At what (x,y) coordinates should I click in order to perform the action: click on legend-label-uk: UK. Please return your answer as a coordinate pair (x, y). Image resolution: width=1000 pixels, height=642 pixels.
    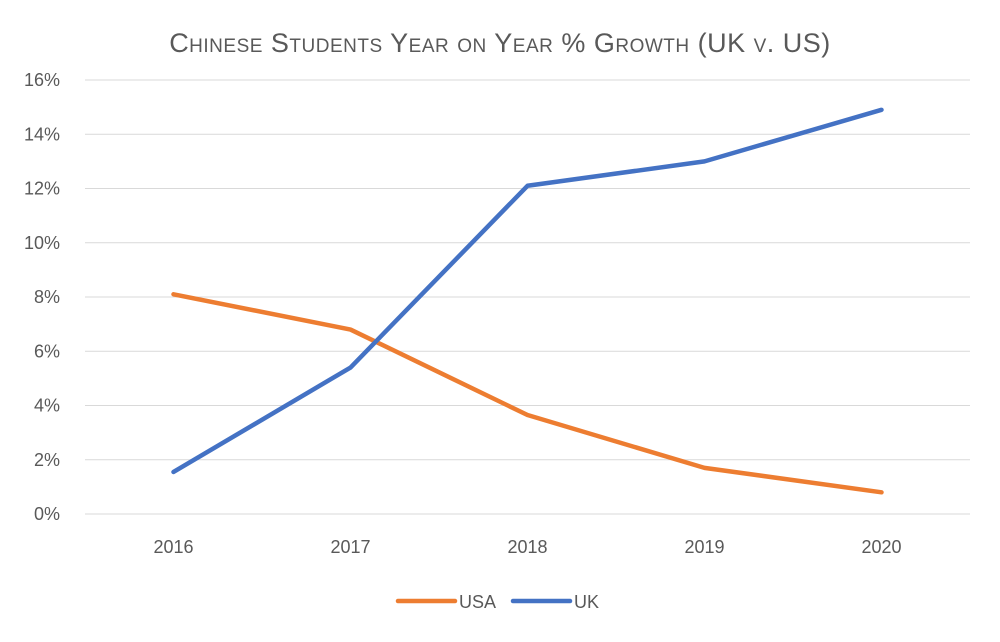
    Looking at the image, I should click on (586, 602).